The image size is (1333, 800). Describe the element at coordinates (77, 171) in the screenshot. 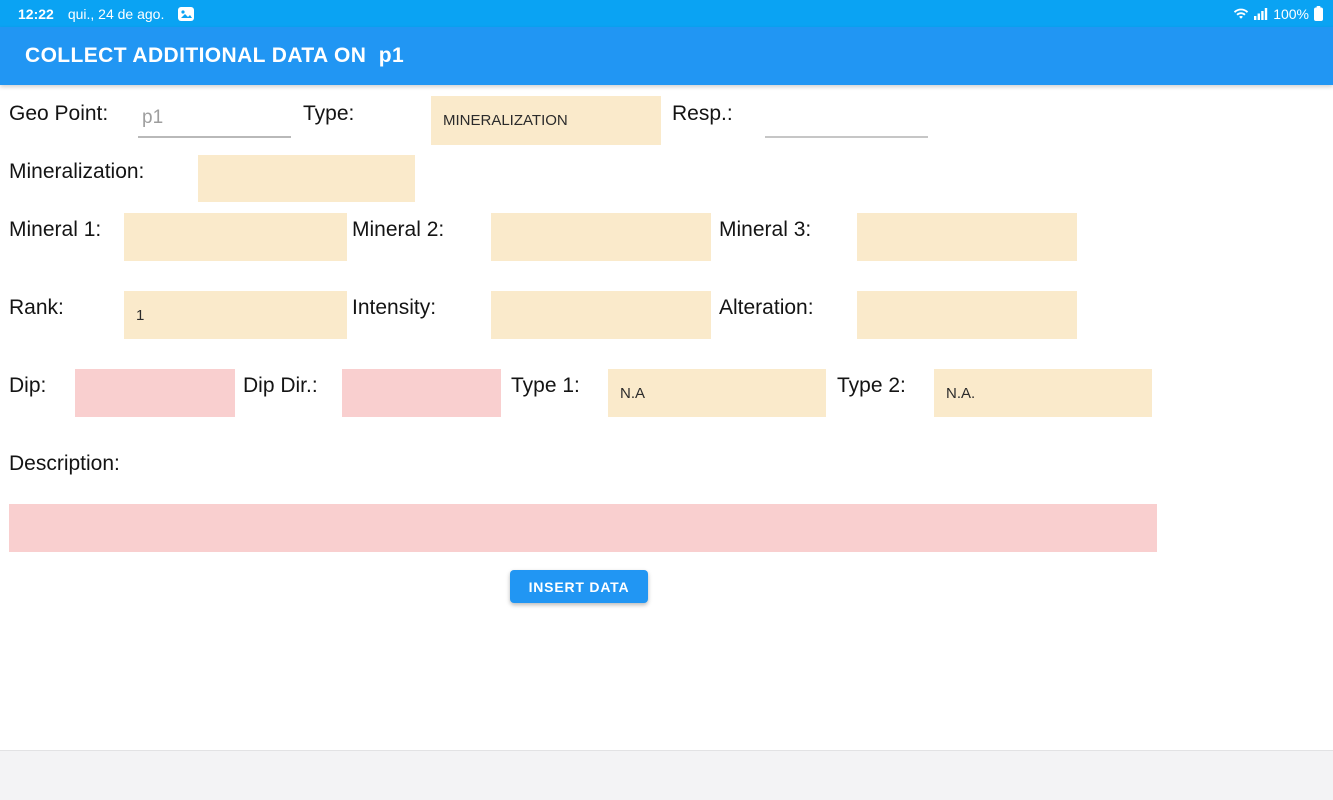

I see `mineralization-label: Mineralization:` at that location.